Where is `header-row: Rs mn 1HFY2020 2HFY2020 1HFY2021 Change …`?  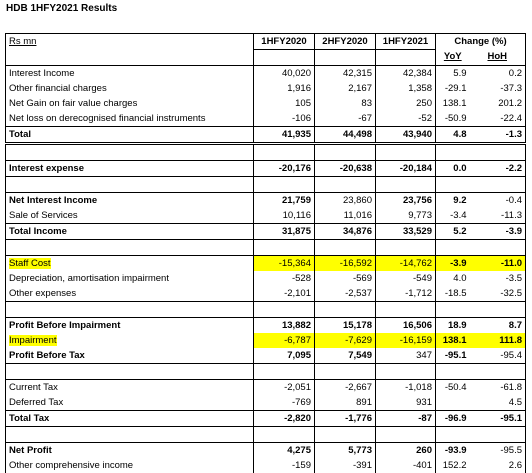
header-row: Rs mn 1HFY2020 2HFY2020 1HFY2021 Change … is located at coordinates (265, 41).